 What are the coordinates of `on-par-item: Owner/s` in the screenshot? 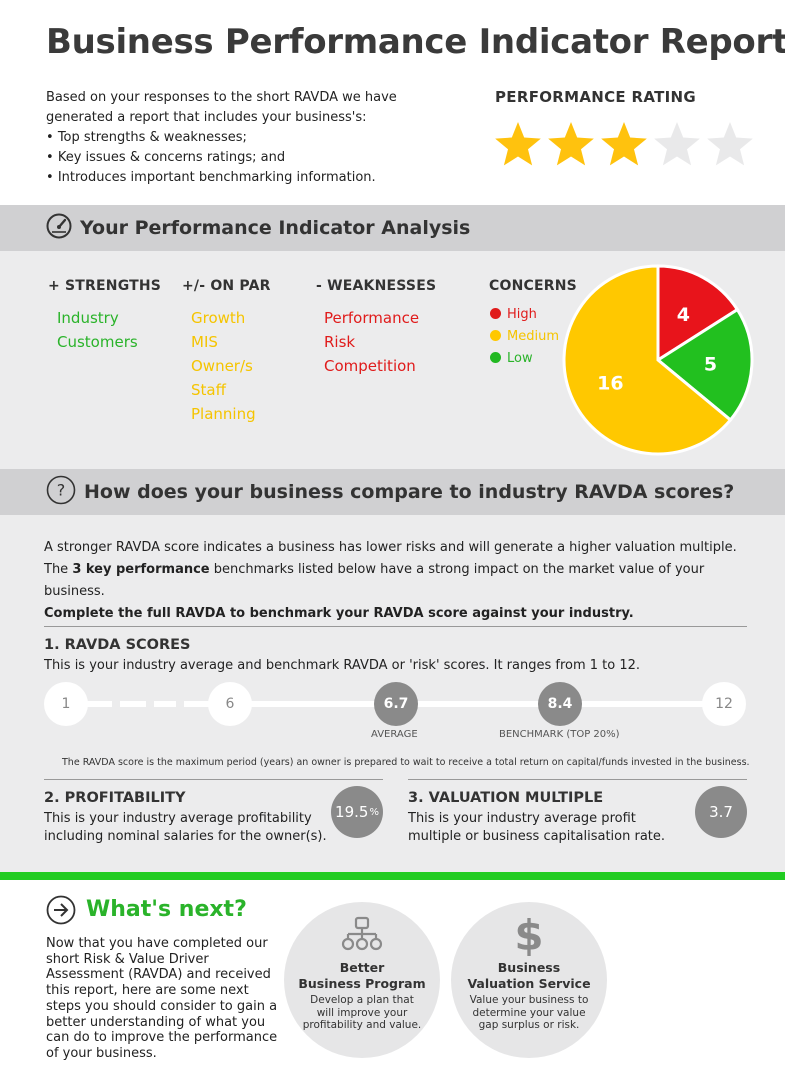 It's located at (222, 366).